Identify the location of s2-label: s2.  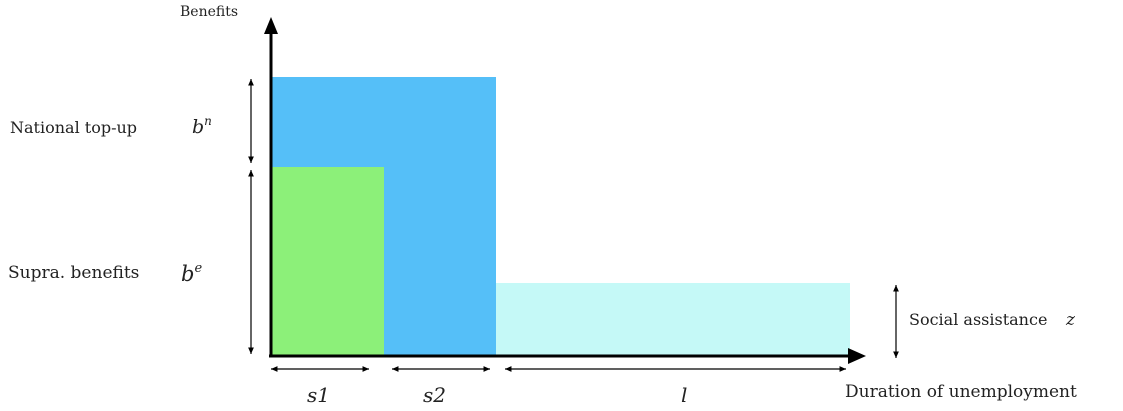
(434, 395).